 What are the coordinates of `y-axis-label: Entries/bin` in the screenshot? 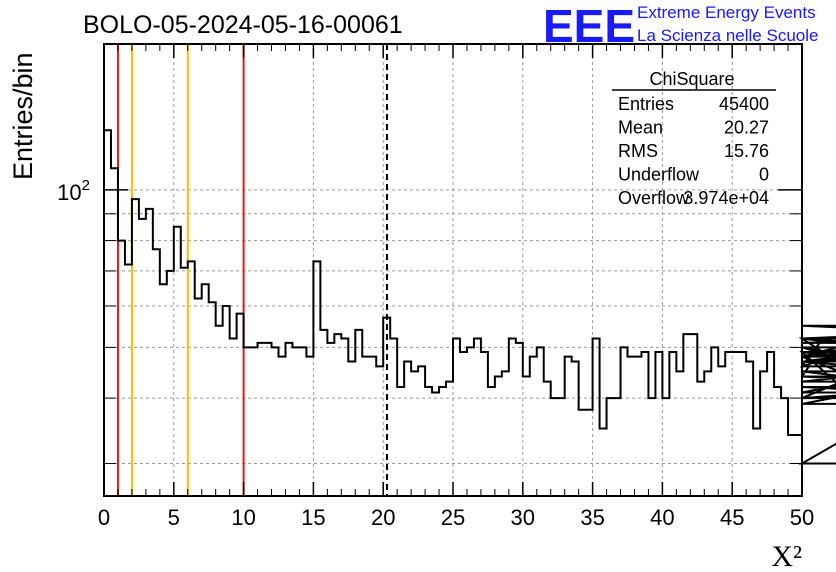 It's located at (23, 116).